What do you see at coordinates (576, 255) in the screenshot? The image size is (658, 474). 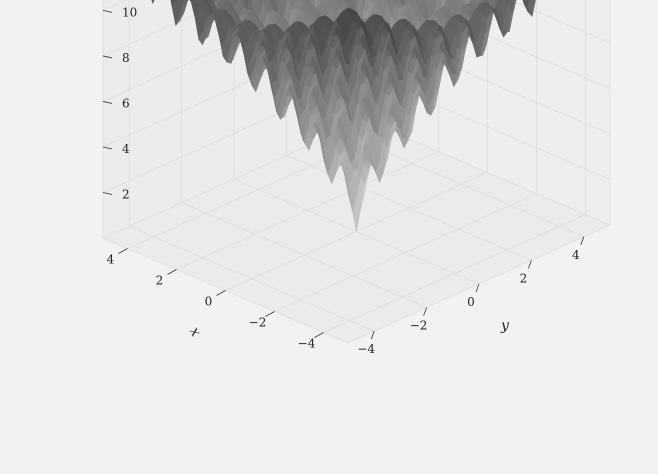 I see `y-tick-label: 4` at bounding box center [576, 255].